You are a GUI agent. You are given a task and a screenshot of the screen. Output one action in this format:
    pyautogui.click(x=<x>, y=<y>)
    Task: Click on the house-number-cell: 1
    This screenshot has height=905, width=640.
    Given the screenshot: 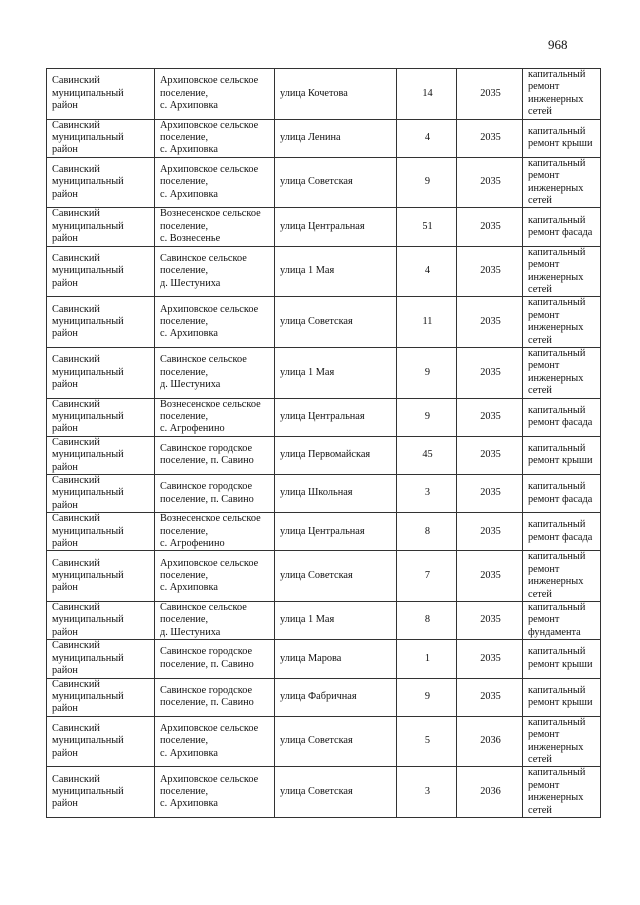 What is the action you would take?
    pyautogui.click(x=426, y=659)
    